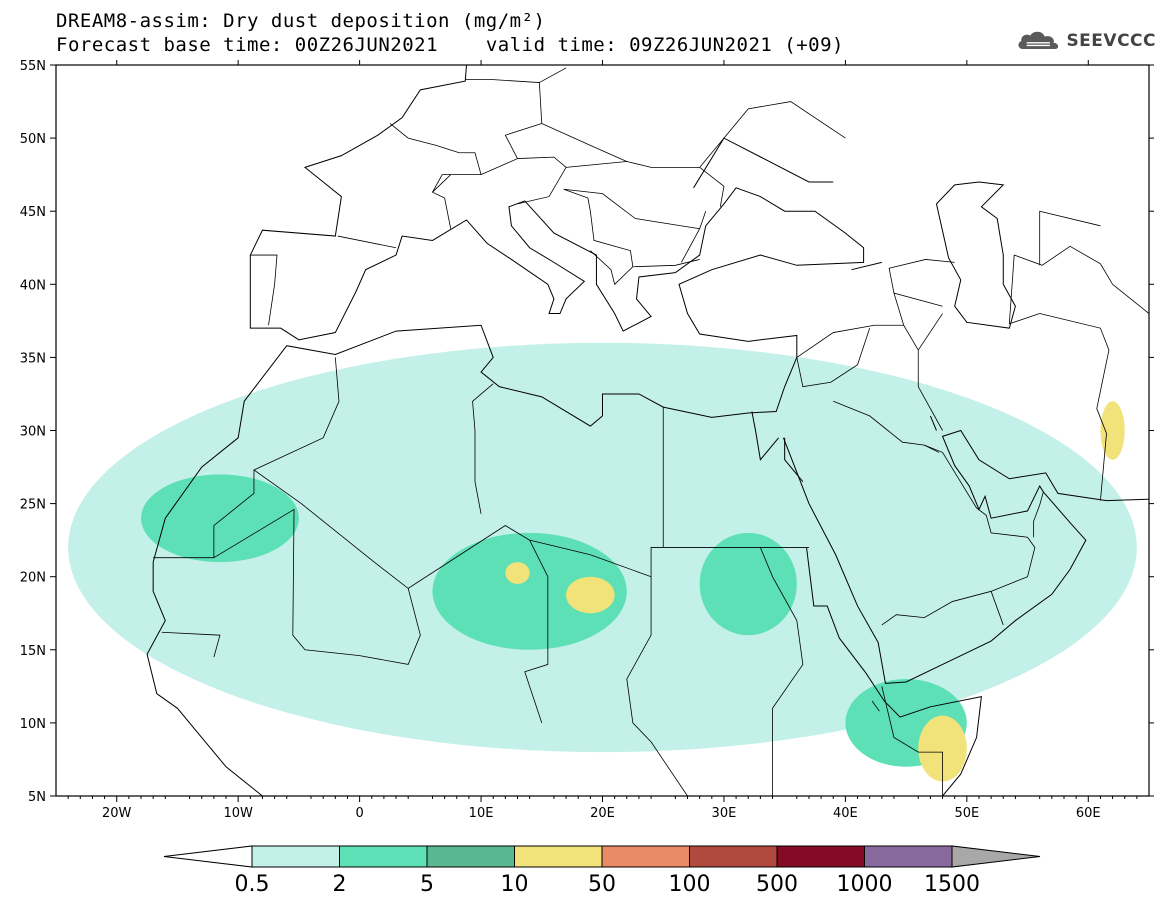 The height and width of the screenshot is (907, 1165). What do you see at coordinates (996, 856) in the screenshot?
I see `colorbar-over-triangle` at bounding box center [996, 856].